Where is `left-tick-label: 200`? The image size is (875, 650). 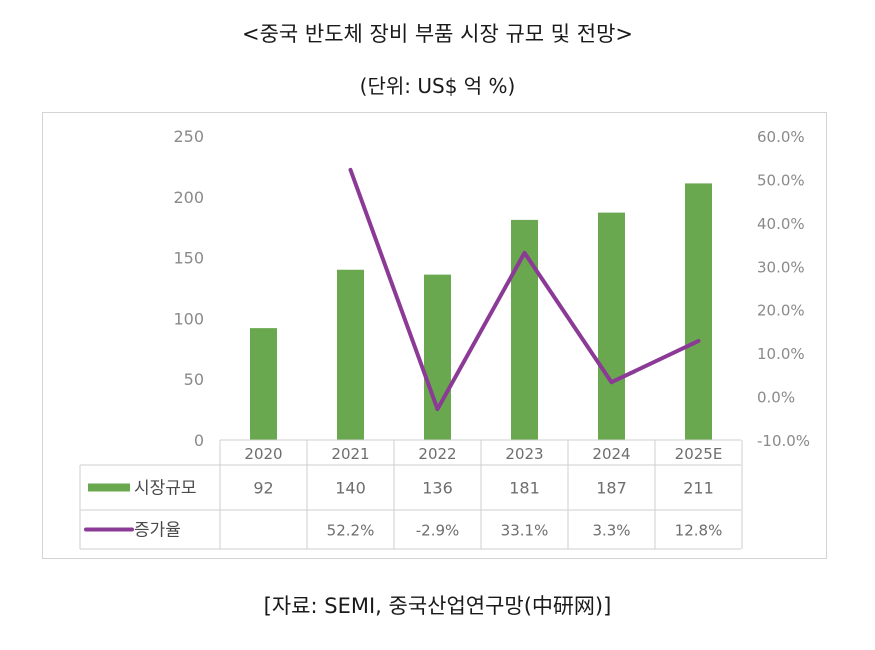 left-tick-label: 200 is located at coordinates (188, 197).